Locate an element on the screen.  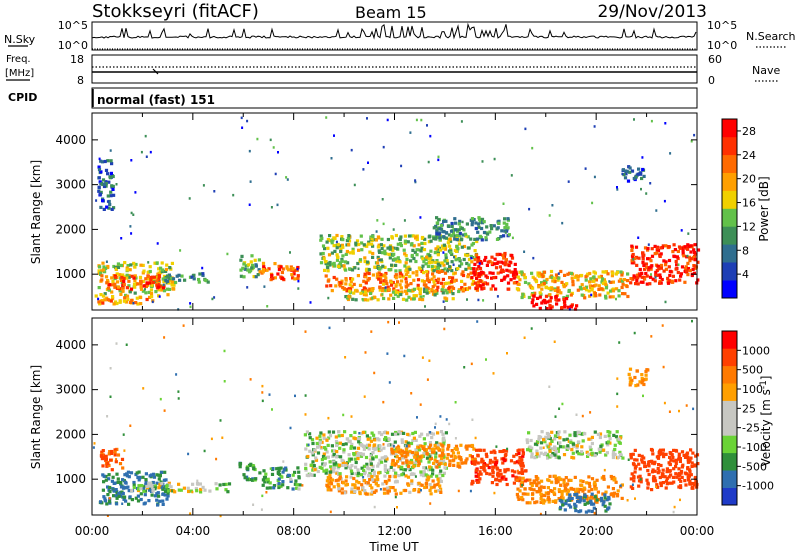
y-tick-label: 1000 is located at coordinates (70, 274).